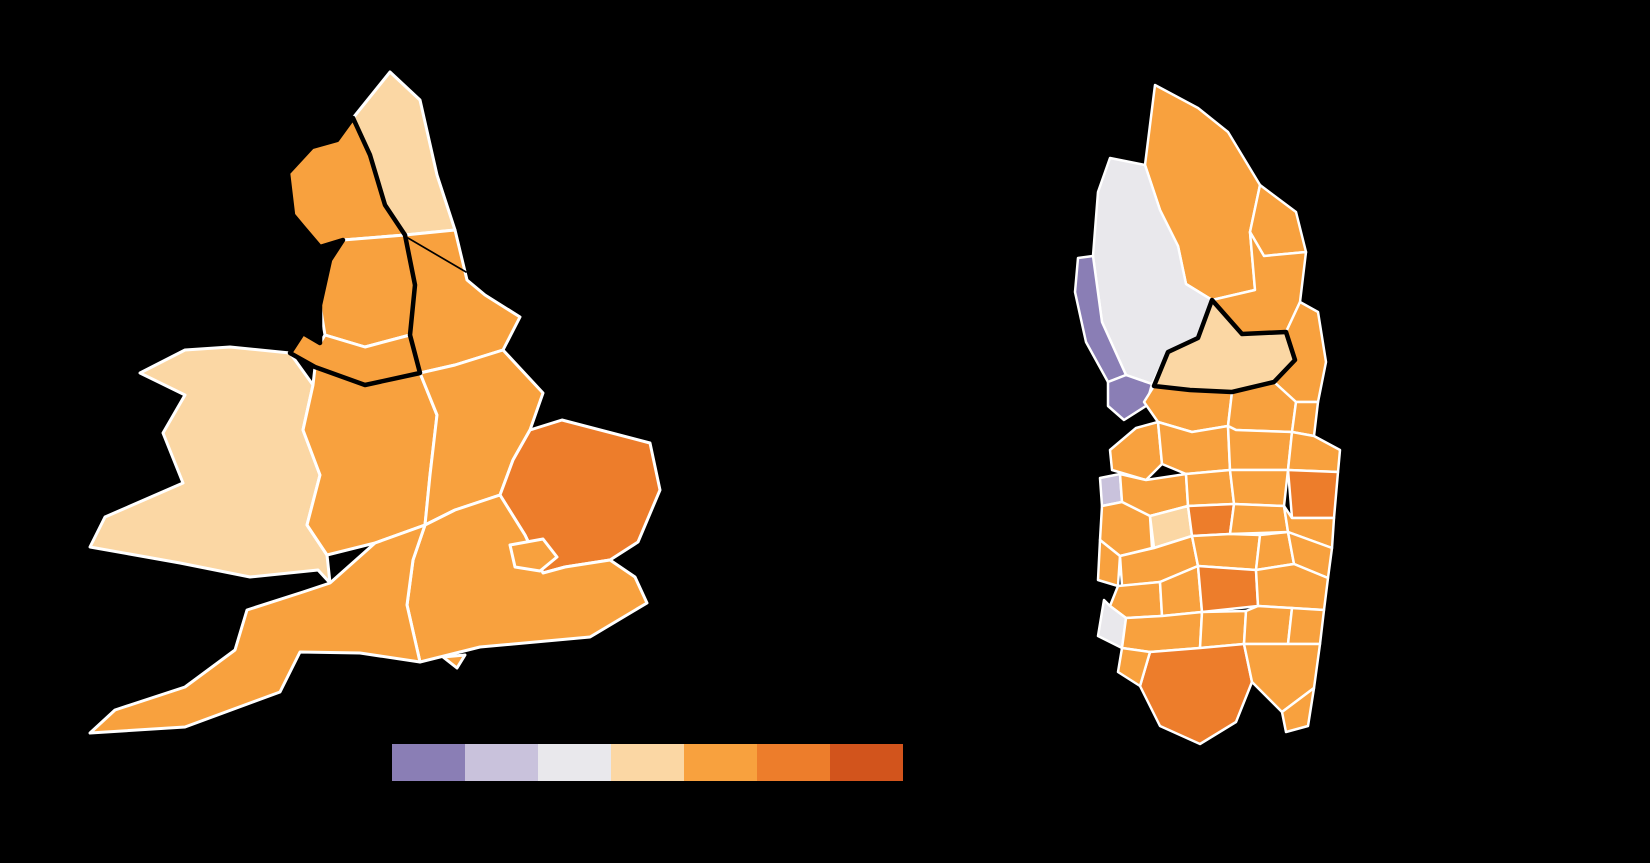  What do you see at coordinates (454, 661) in the screenshot?
I see `region-isle-of-wight` at bounding box center [454, 661].